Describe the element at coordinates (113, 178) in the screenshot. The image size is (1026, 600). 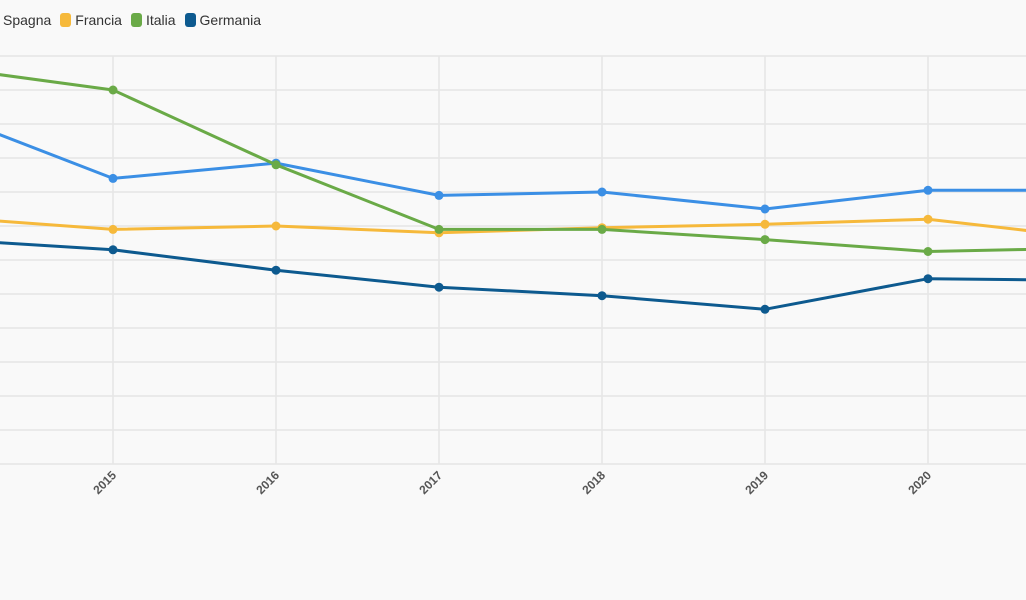
I see `data-point-spagna-2015` at that location.